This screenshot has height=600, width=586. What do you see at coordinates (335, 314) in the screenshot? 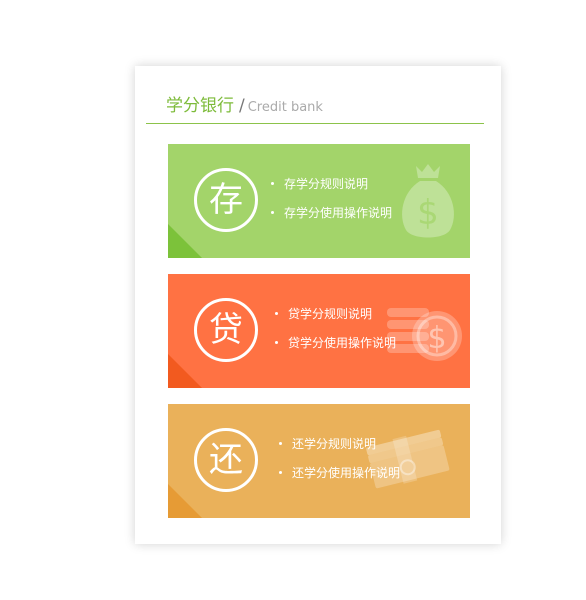
I see `loan-rules-link: 贷学分规则说明` at bounding box center [335, 314].